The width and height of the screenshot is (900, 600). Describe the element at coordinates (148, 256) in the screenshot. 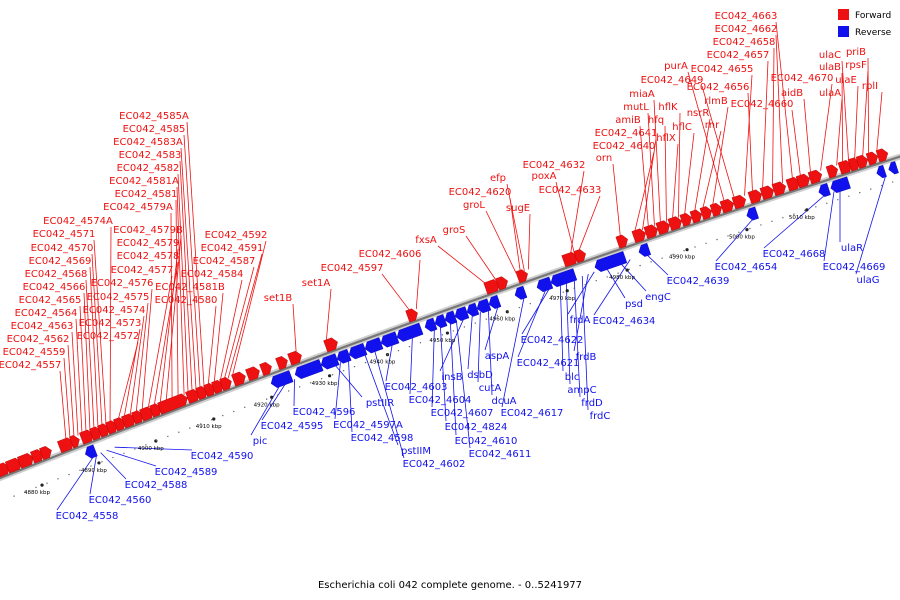

I see `gene-label: EC042_4578` at that location.